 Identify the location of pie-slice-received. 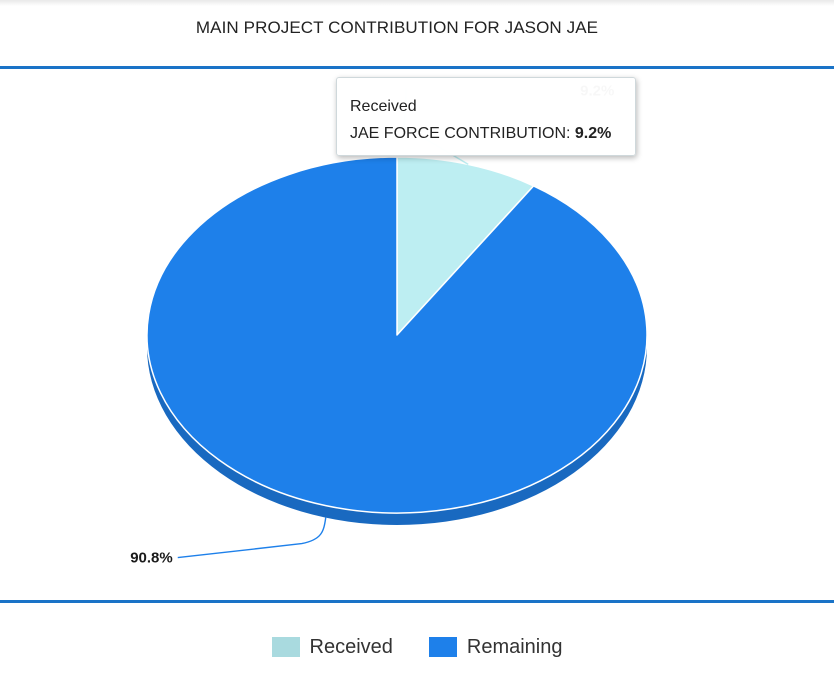
(465, 246).